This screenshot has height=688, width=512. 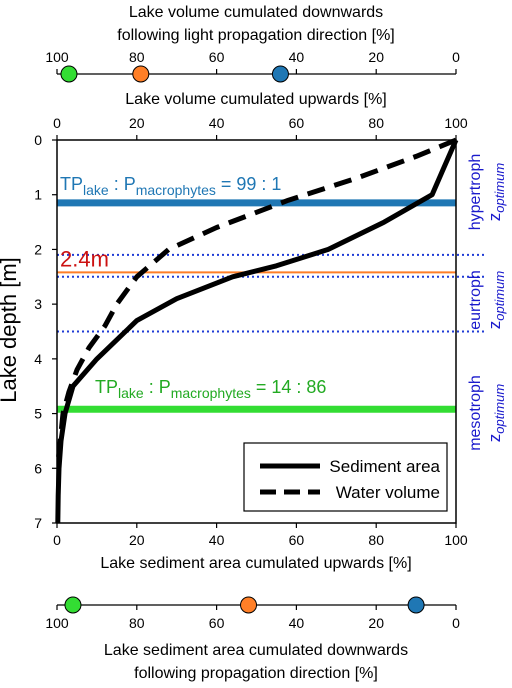 What do you see at coordinates (137, 57) in the screenshot?
I see `top-scale-tick-label: 80` at bounding box center [137, 57].